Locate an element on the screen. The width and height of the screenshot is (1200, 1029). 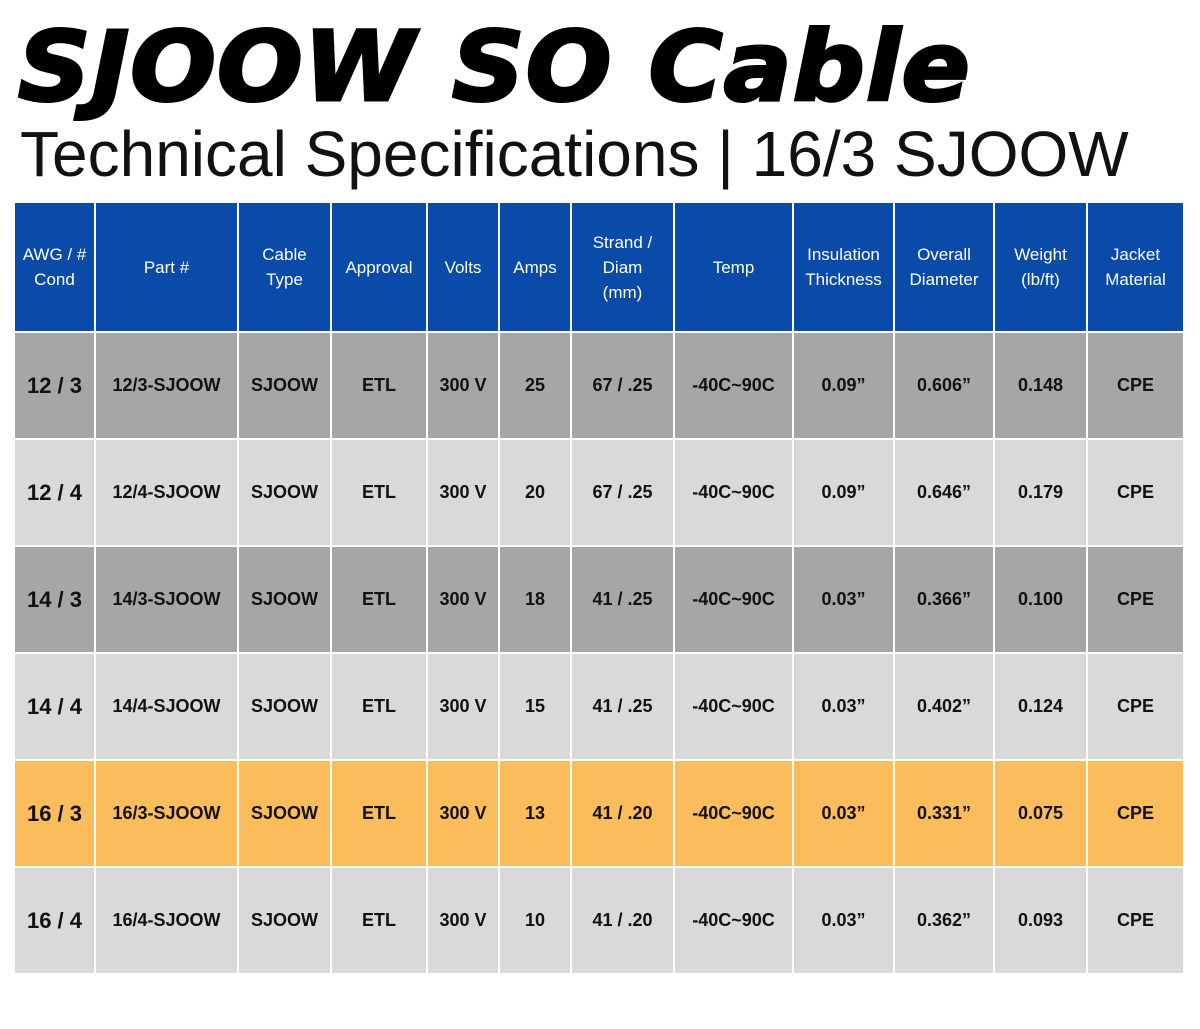
table-cell: 0.331” is located at coordinates (944, 813).